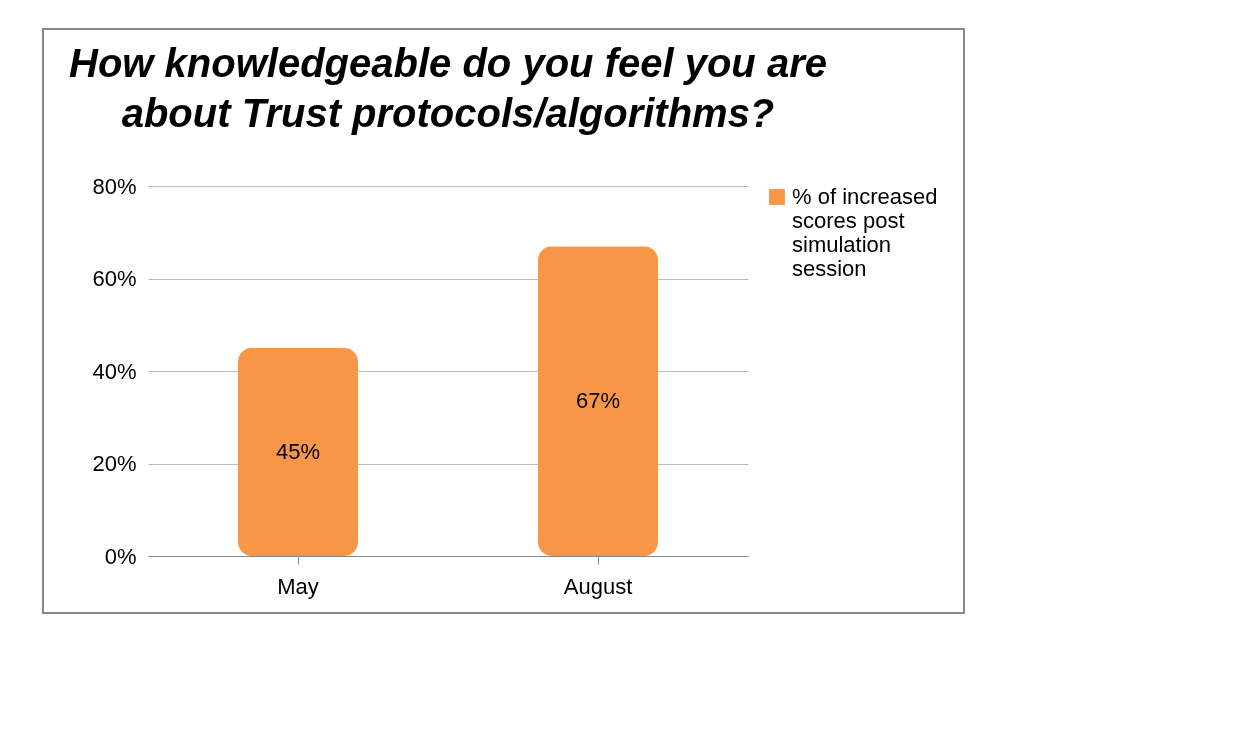 The image size is (1251, 745). I want to click on x-tick-label: May, so click(298, 586).